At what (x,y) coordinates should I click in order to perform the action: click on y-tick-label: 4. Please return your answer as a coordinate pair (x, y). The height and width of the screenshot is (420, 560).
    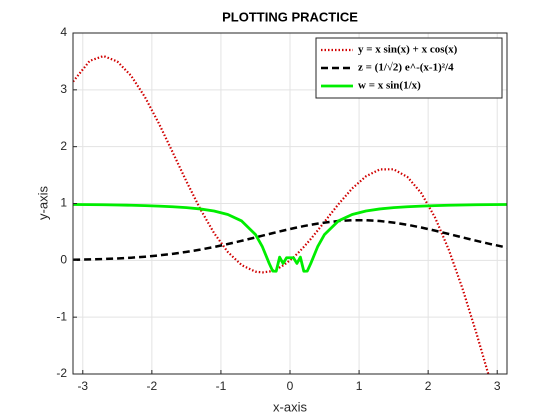
    Looking at the image, I should click on (63, 32).